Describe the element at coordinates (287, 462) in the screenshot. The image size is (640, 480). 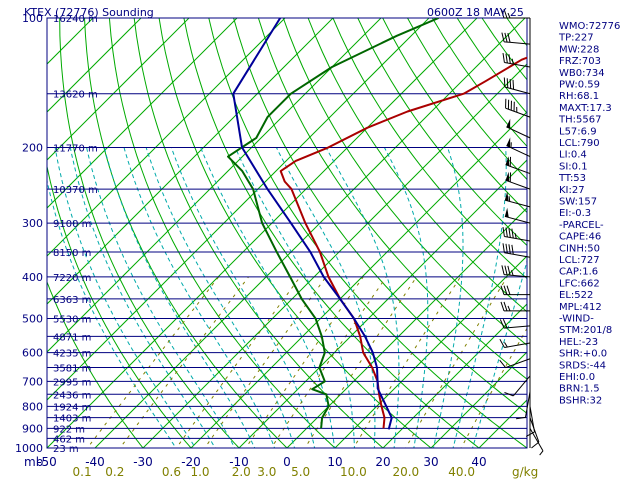
I see `temperature-tick-label: 0` at that location.